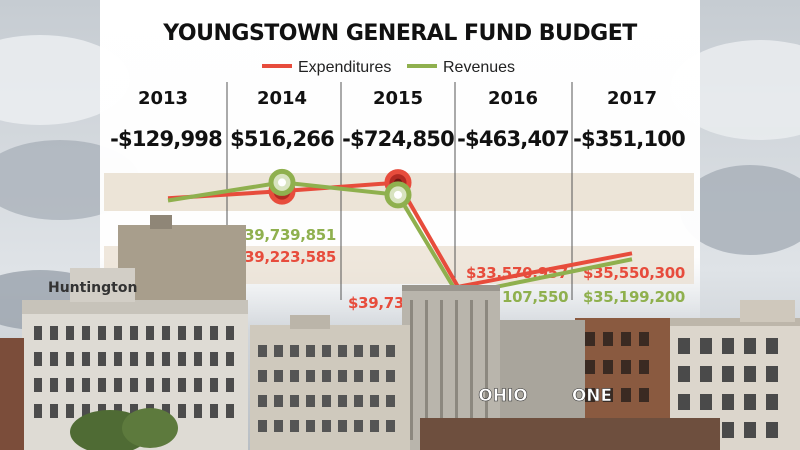 The image size is (800, 450). Describe the element at coordinates (570, 434) in the screenshot. I see `building-ohio-one` at that location.